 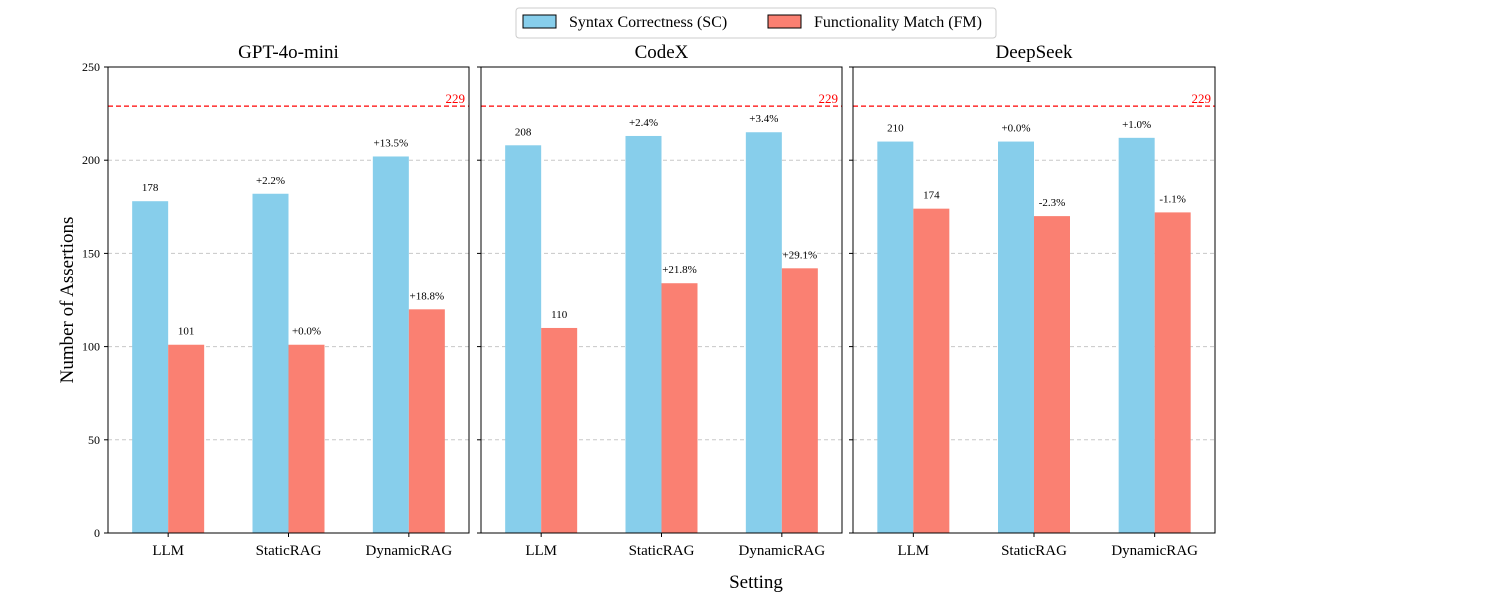 What do you see at coordinates (523, 132) in the screenshot?
I see `data-label-sc: 208` at bounding box center [523, 132].